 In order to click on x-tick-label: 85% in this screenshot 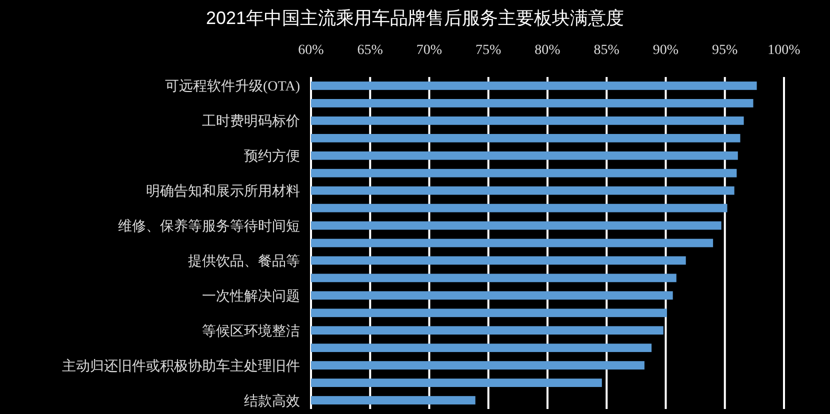, I will do `click(607, 50)`.